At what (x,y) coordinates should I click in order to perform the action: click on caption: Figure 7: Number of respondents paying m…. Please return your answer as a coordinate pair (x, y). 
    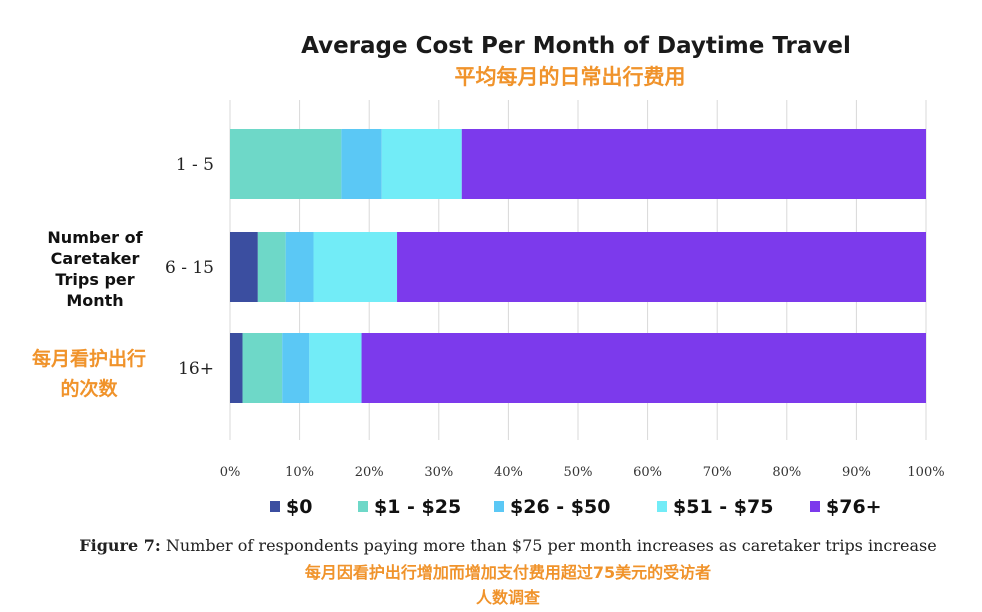
    Looking at the image, I should click on (507, 571).